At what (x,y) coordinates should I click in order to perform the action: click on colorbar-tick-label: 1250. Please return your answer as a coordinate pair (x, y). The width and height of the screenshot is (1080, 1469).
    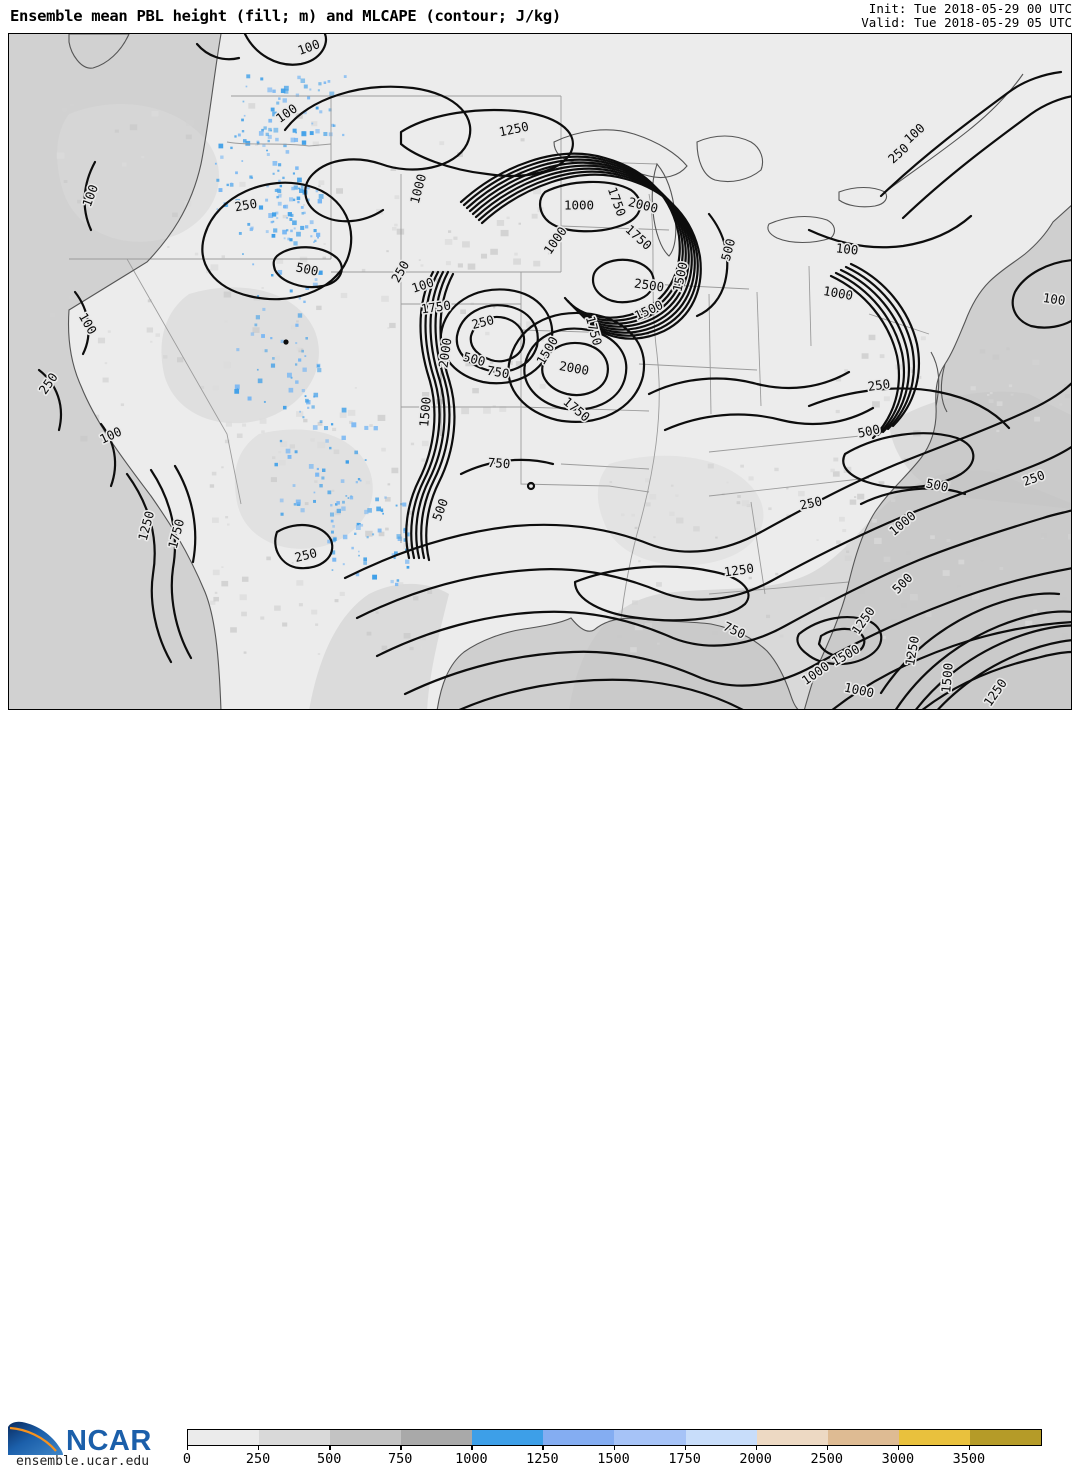
    Looking at the image, I should click on (542, 1459).